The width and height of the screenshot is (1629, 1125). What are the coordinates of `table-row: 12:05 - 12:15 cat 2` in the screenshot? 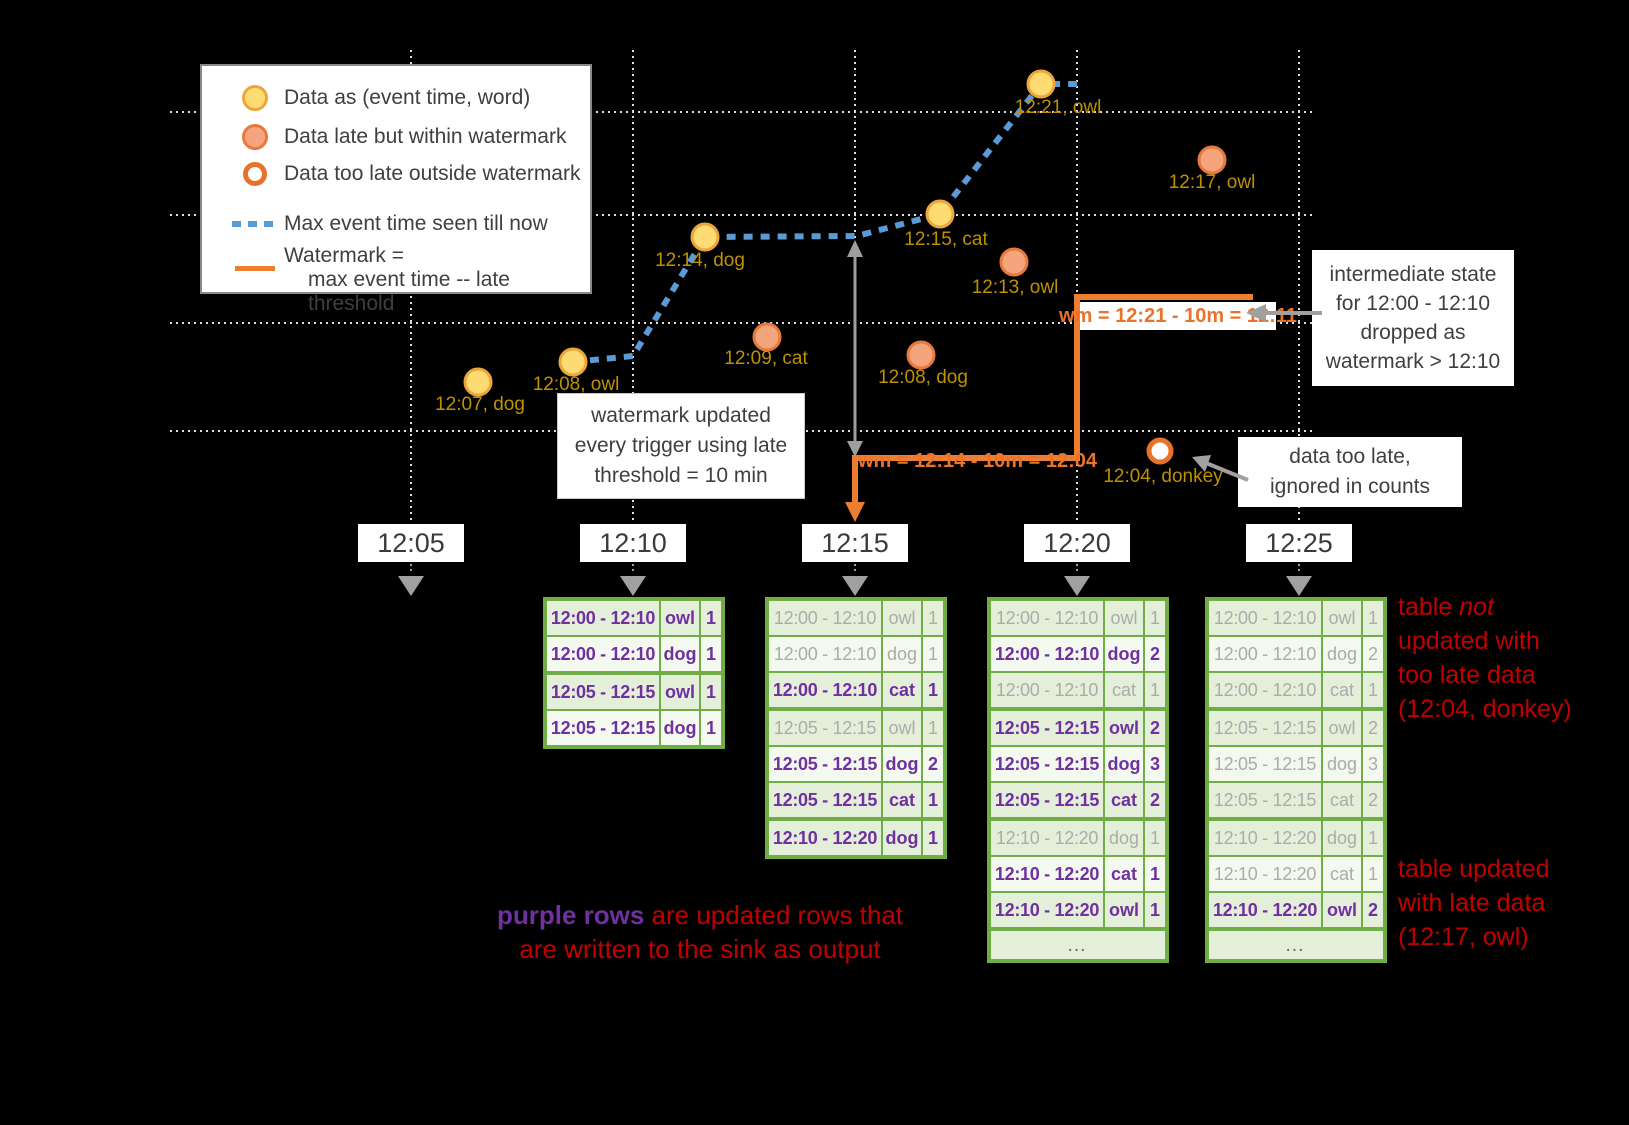 It's located at (1078, 799).